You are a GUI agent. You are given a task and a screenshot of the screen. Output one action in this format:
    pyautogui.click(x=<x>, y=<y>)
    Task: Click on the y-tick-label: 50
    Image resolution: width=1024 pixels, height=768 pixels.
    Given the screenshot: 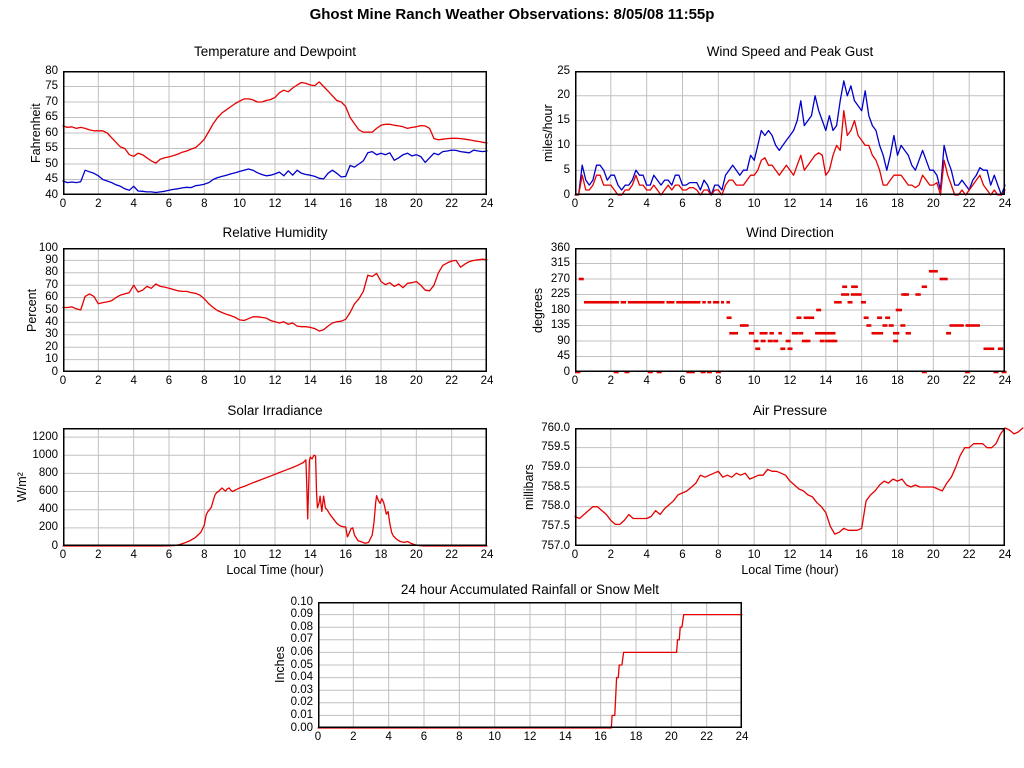 What is the action you would take?
    pyautogui.click(x=51, y=163)
    